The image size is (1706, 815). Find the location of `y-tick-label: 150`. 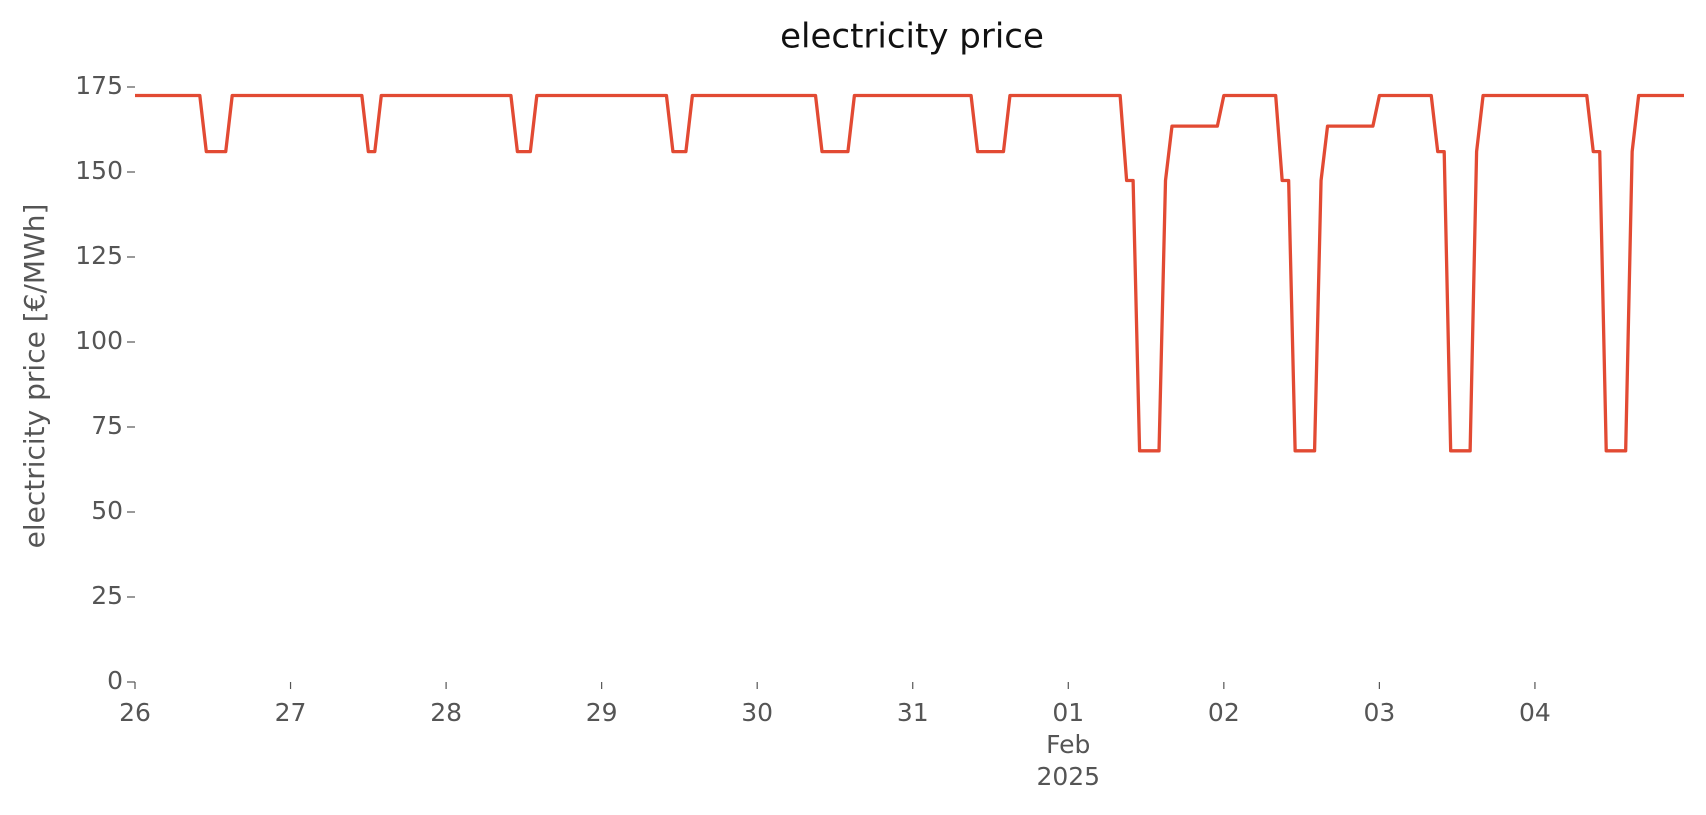

y-tick-label: 150 is located at coordinates (99, 170).